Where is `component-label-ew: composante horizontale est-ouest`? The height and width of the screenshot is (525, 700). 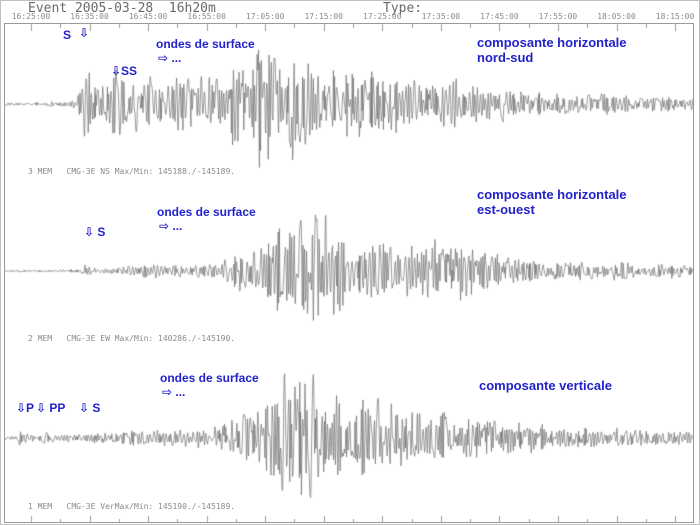 component-label-ew: composante horizontale est-ouest is located at coordinates (552, 202).